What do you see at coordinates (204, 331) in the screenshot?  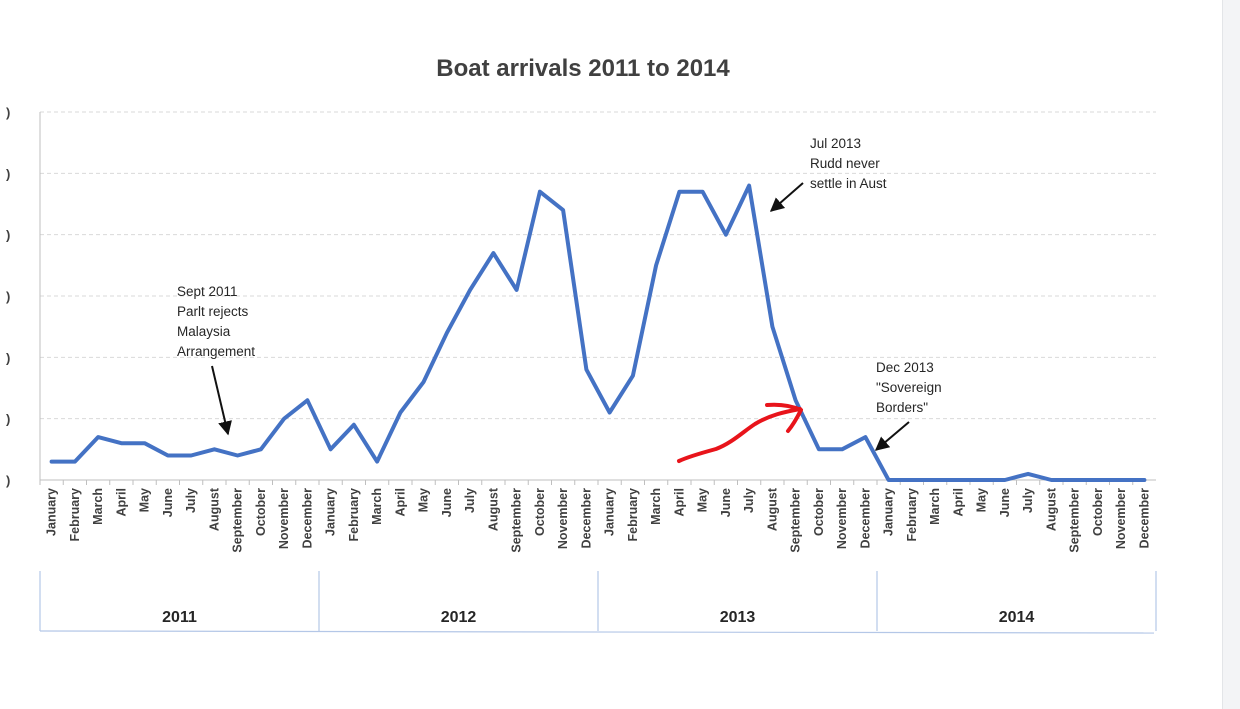 I see `annotation-text: Malaysia` at bounding box center [204, 331].